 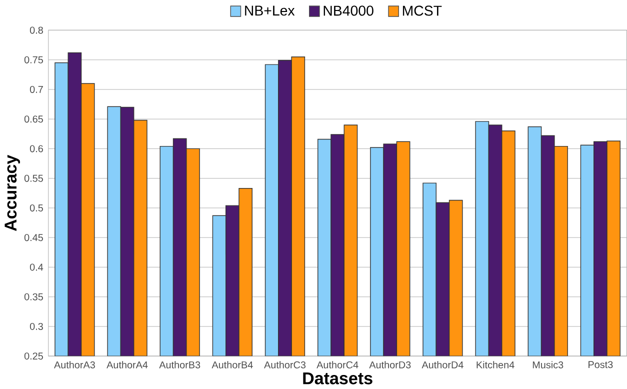 I want to click on x-tick-label: AuthorB4, so click(x=232, y=364).